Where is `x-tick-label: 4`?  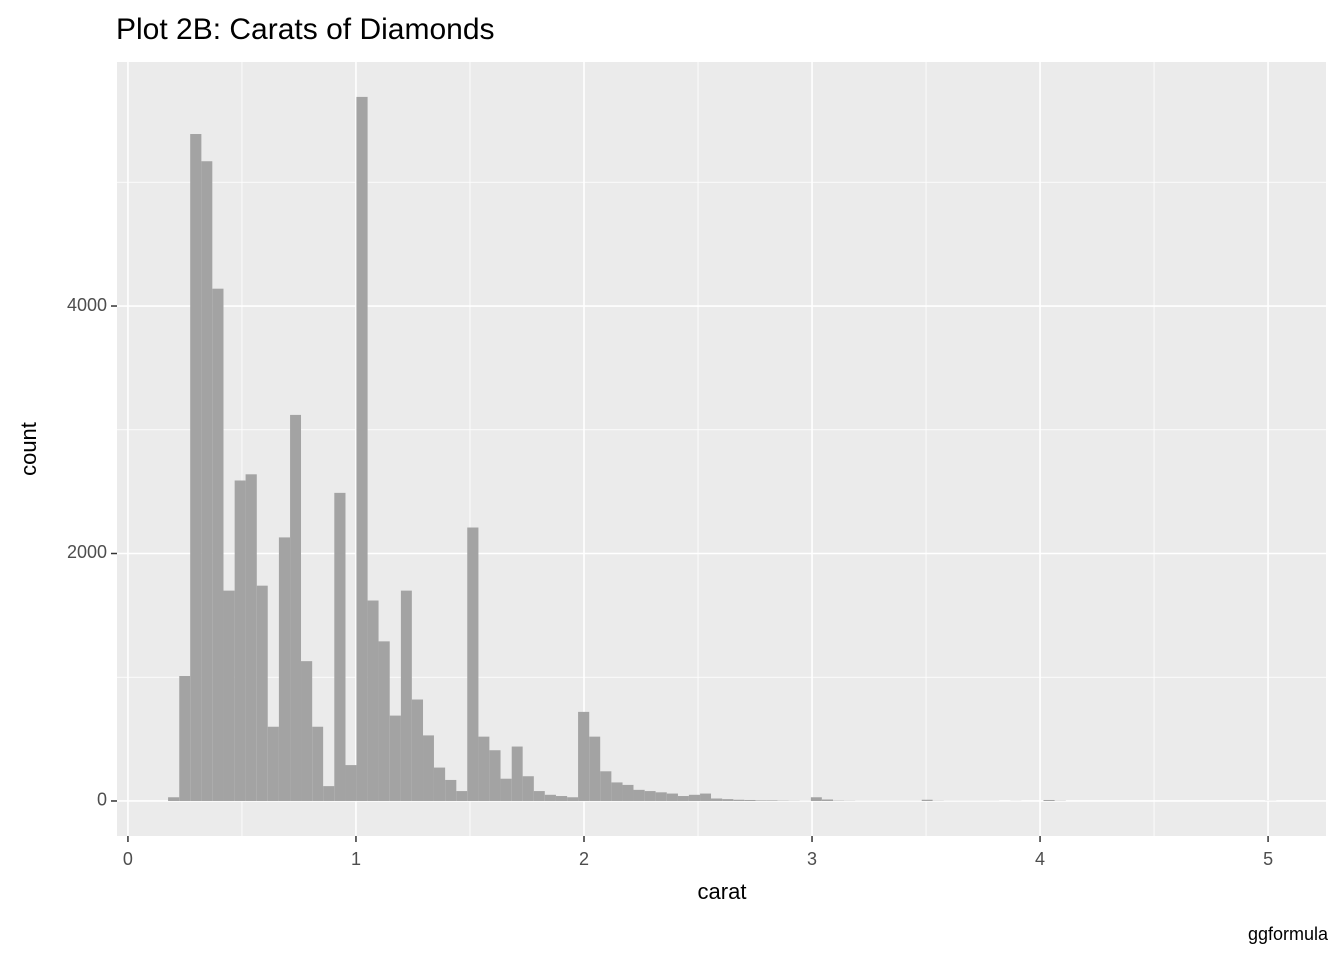 x-tick-label: 4 is located at coordinates (1040, 859).